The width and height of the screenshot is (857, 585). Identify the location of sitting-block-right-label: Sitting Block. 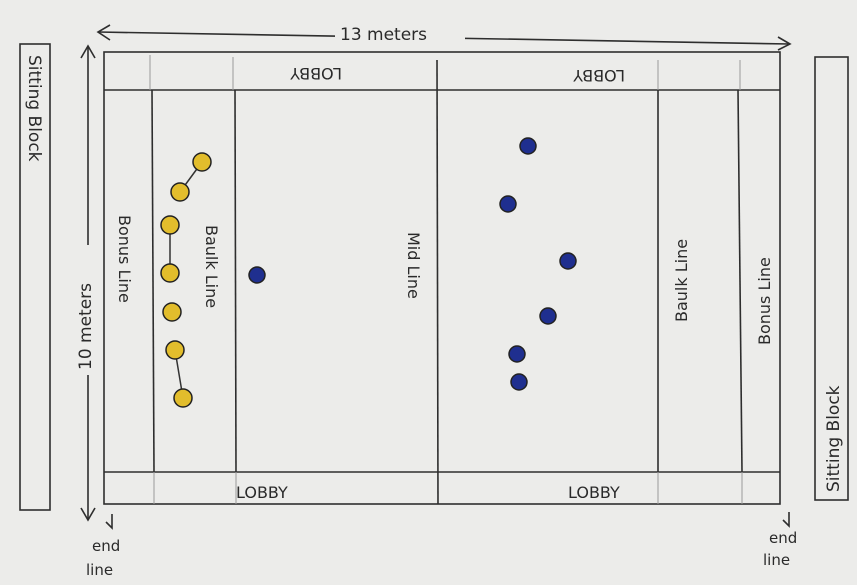
(834, 438).